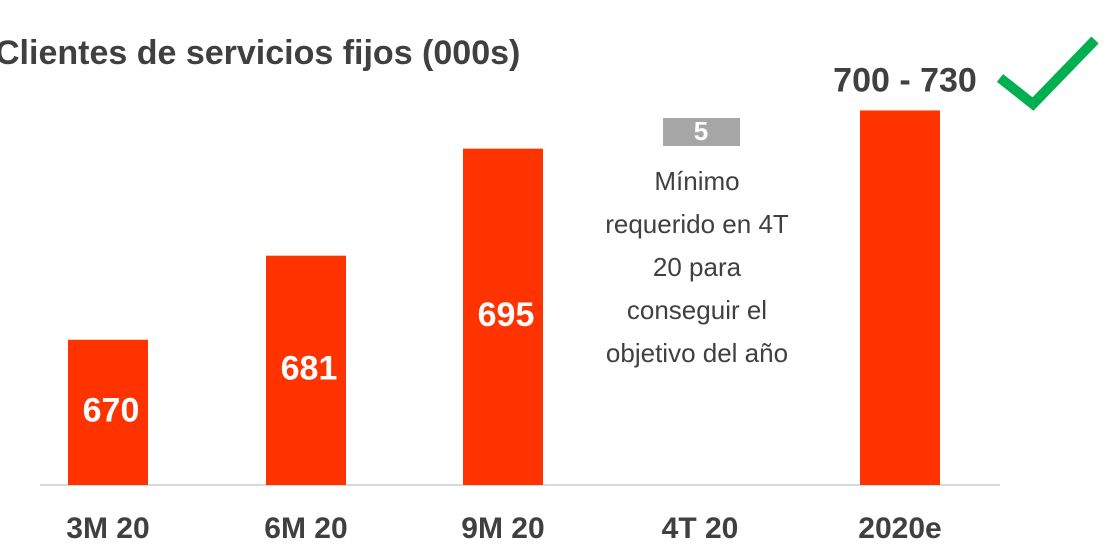 The height and width of the screenshot is (556, 1109). Describe the element at coordinates (309, 368) in the screenshot. I see `data-label: 681` at that location.